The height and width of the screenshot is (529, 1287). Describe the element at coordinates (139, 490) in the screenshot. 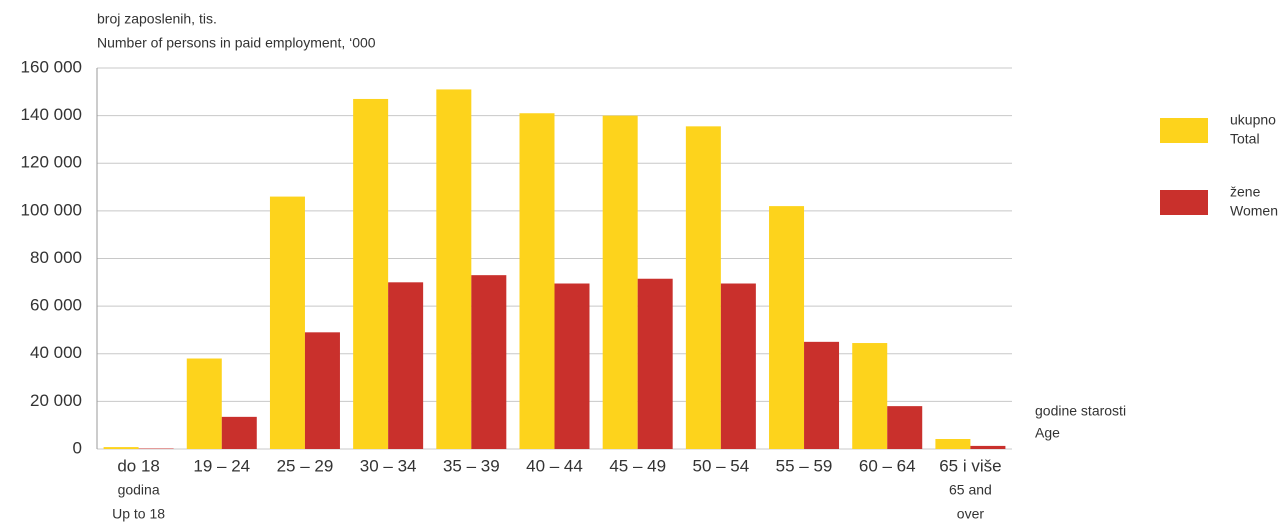

I see `x-tick-label: godina` at that location.